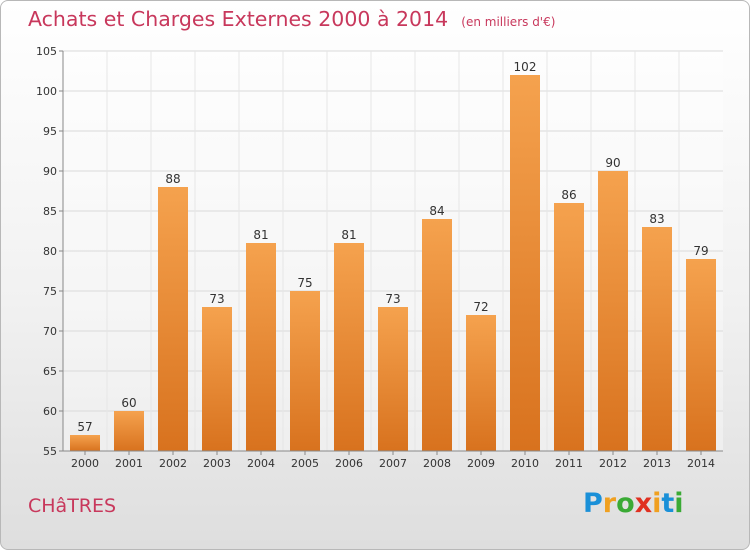 This screenshot has height=550, width=750. Describe the element at coordinates (50, 411) in the screenshot. I see `y-tick-label: 60` at that location.